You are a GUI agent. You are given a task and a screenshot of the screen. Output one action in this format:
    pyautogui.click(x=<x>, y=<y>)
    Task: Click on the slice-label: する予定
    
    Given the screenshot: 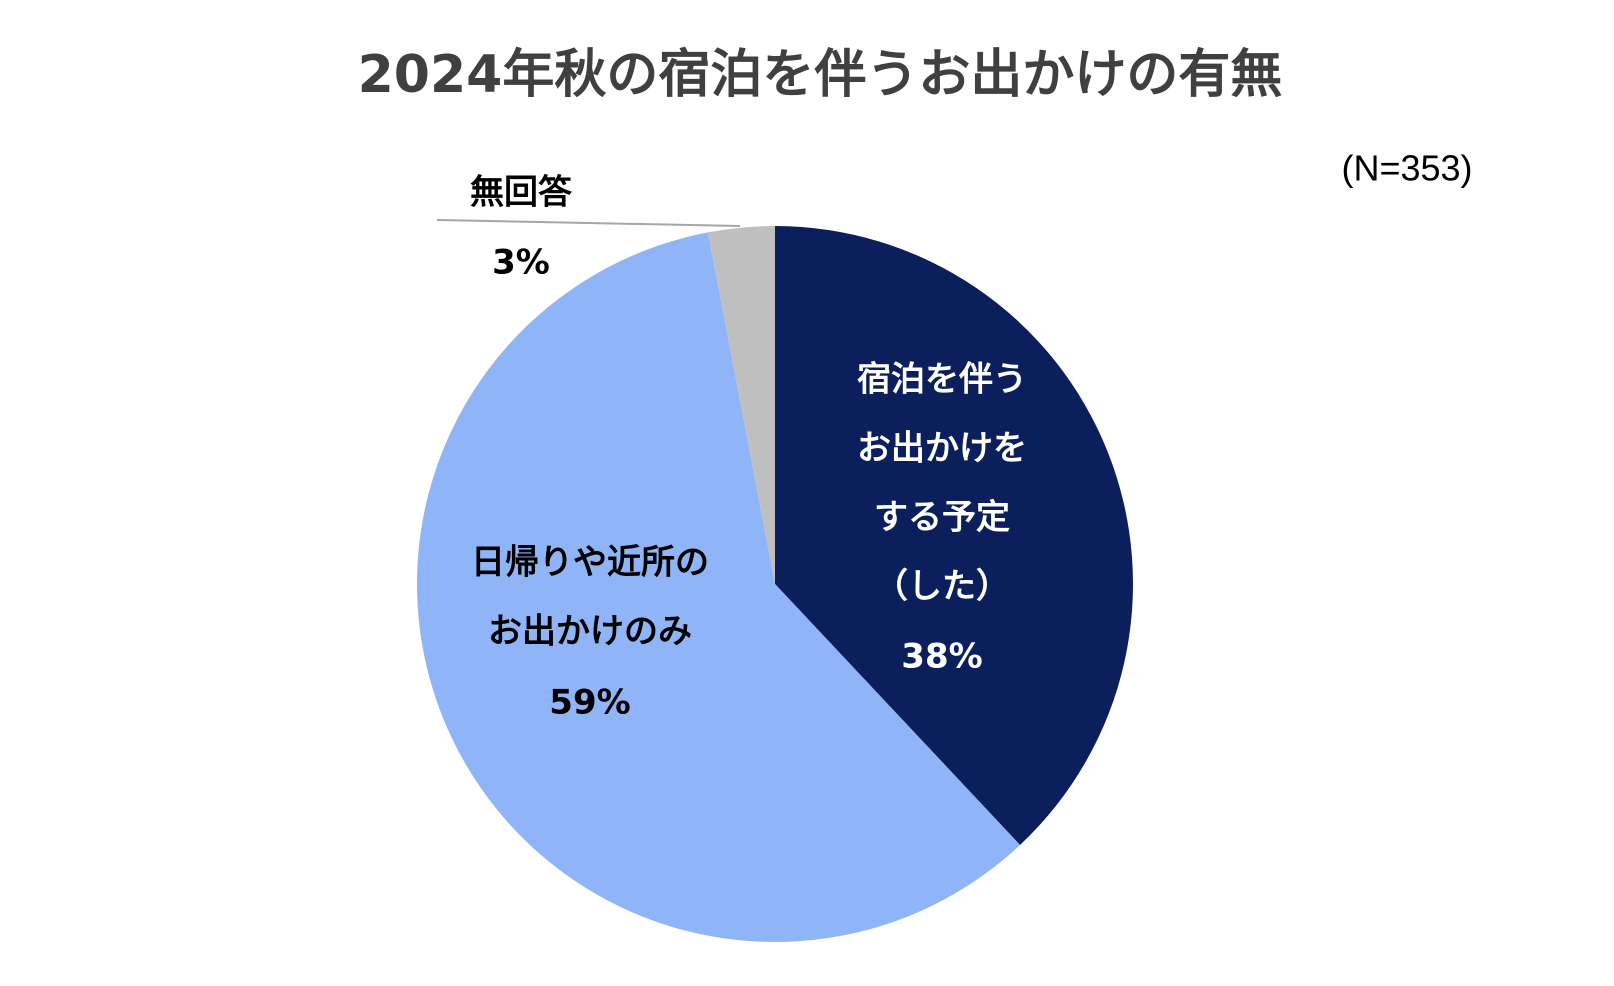 What is the action you would take?
    pyautogui.click(x=942, y=518)
    